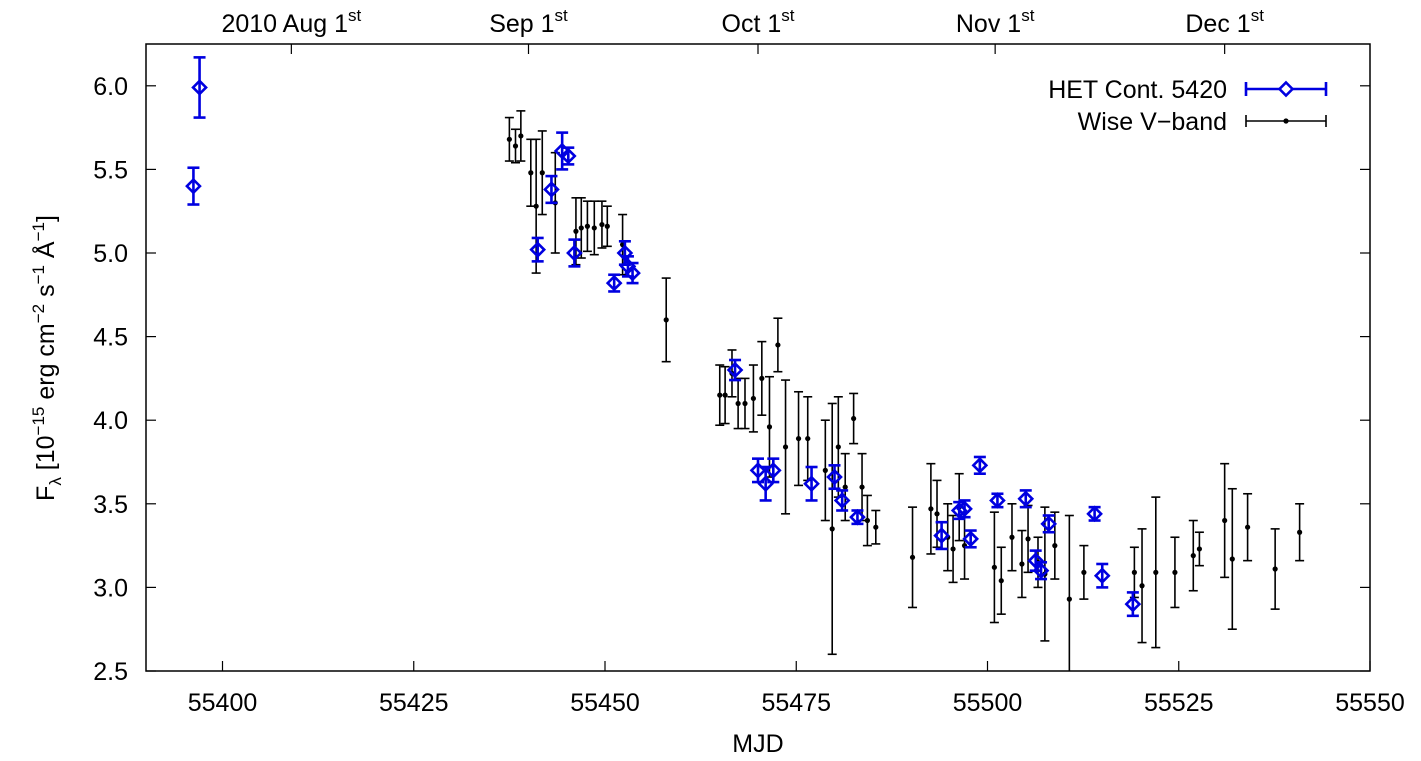 The height and width of the screenshot is (761, 1421). I want to click on x-tick-label: 55500, so click(988, 703).